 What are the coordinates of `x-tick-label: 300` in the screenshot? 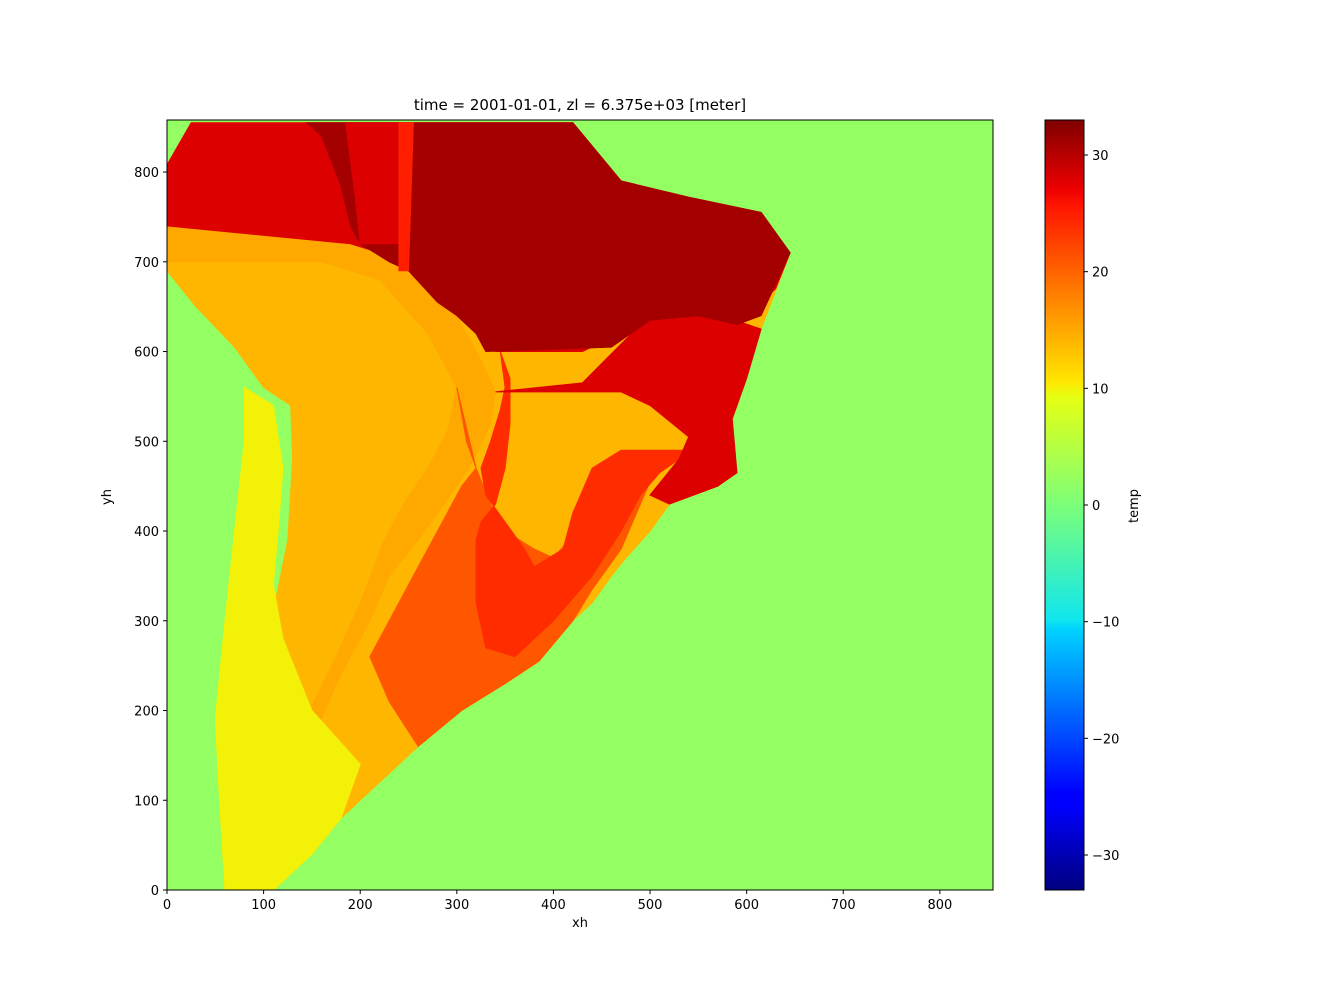 It's located at (456, 905).